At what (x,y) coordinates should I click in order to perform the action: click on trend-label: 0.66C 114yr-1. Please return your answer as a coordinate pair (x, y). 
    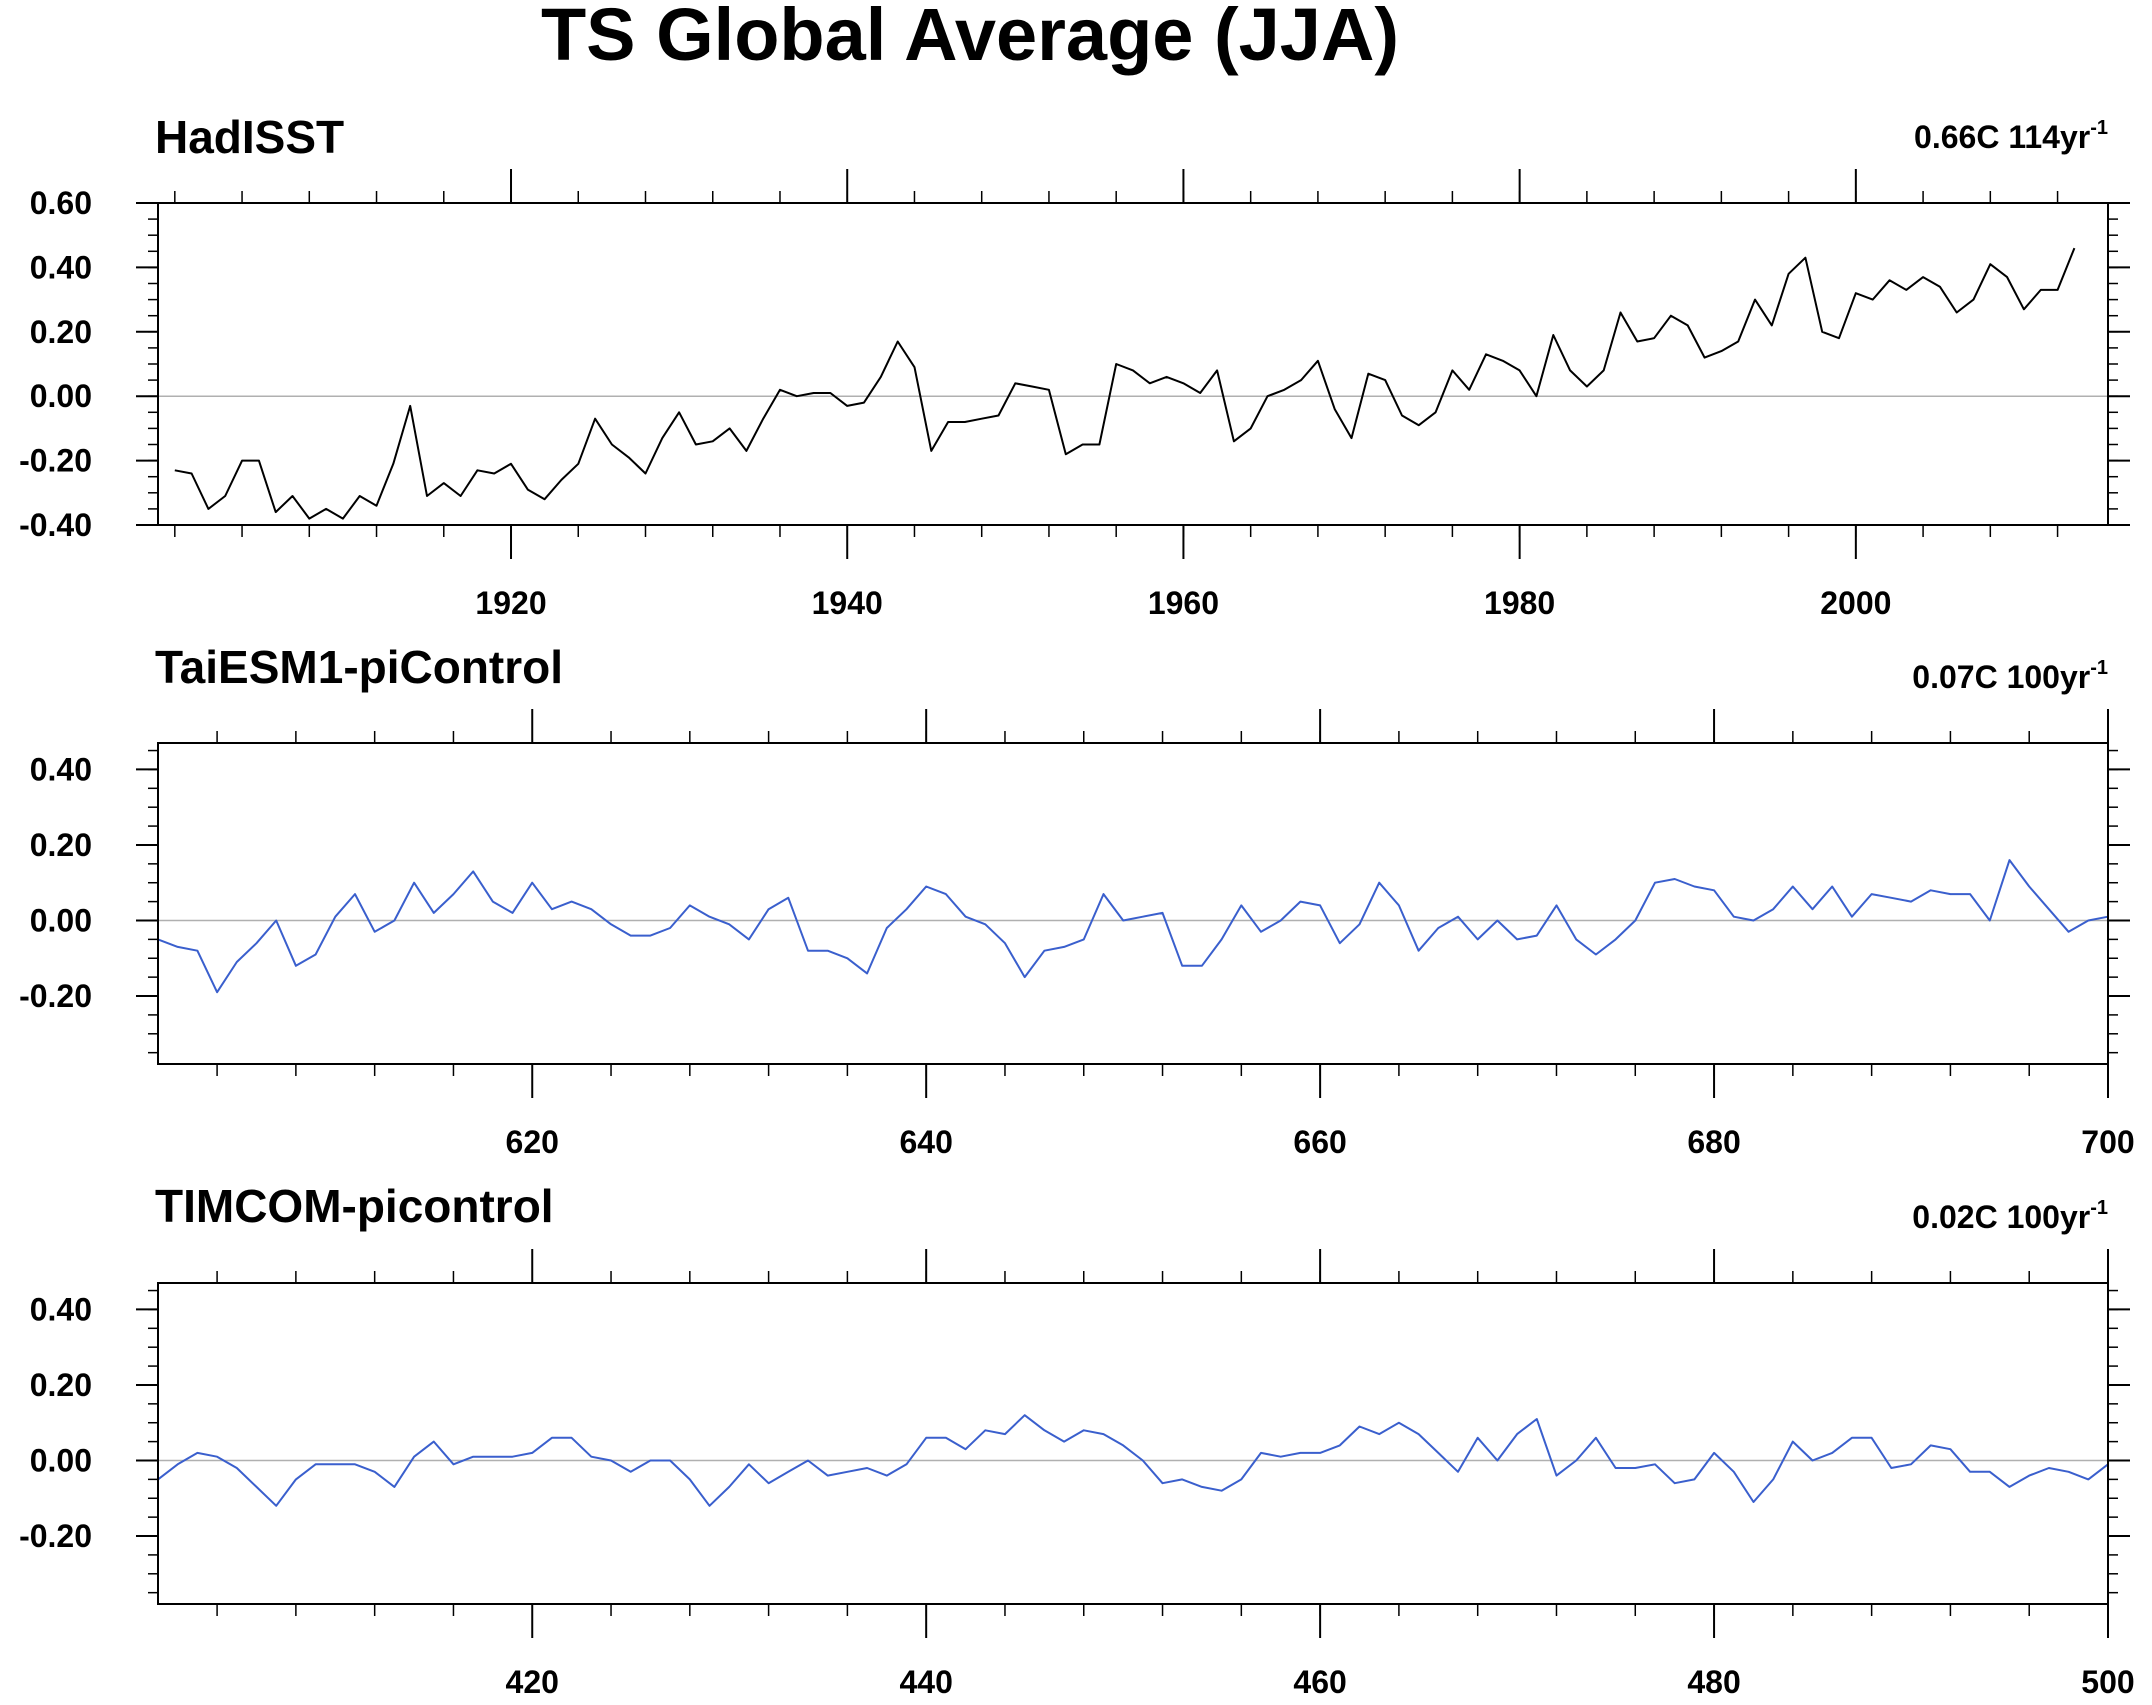
    Looking at the image, I should click on (2011, 136).